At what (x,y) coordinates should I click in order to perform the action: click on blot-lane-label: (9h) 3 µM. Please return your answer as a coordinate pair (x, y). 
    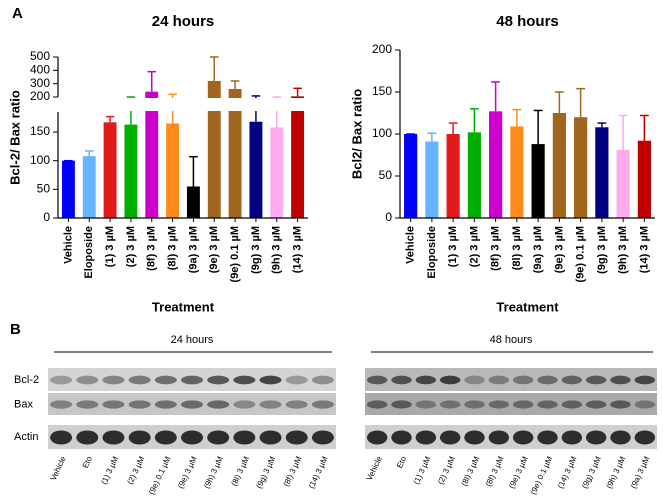
    Looking at the image, I should click on (616, 472).